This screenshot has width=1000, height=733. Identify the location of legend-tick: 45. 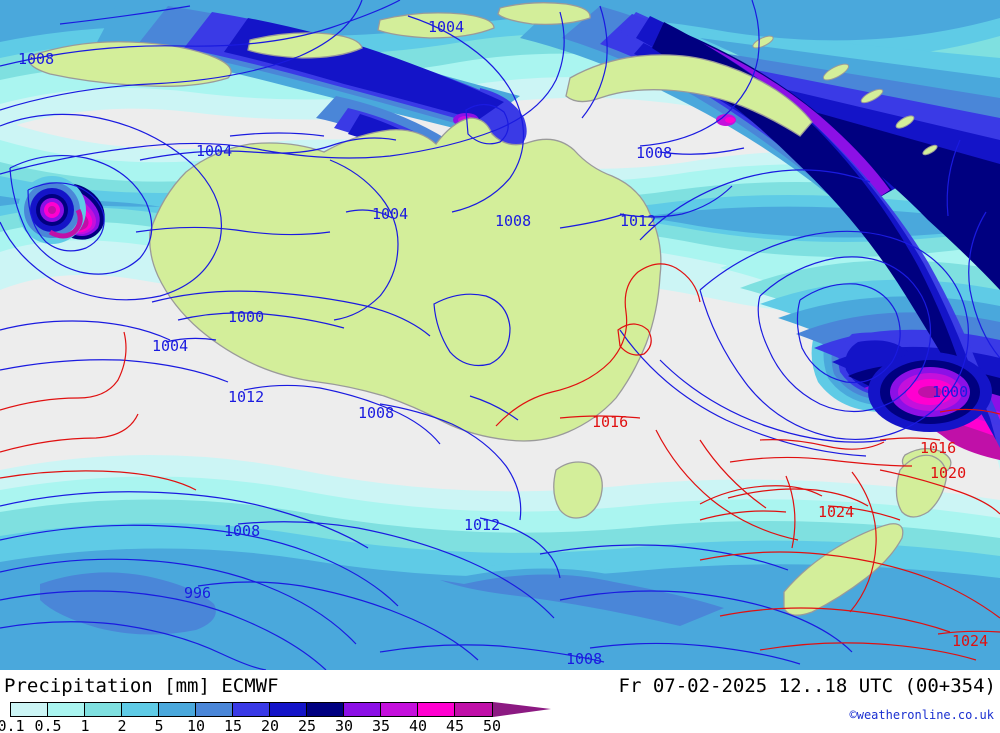
(455, 725).